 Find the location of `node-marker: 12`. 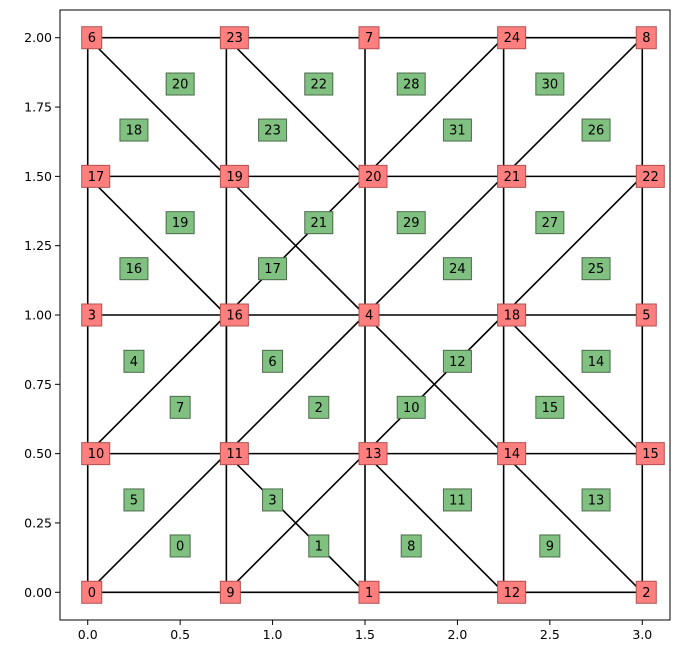

node-marker: 12 is located at coordinates (512, 592).